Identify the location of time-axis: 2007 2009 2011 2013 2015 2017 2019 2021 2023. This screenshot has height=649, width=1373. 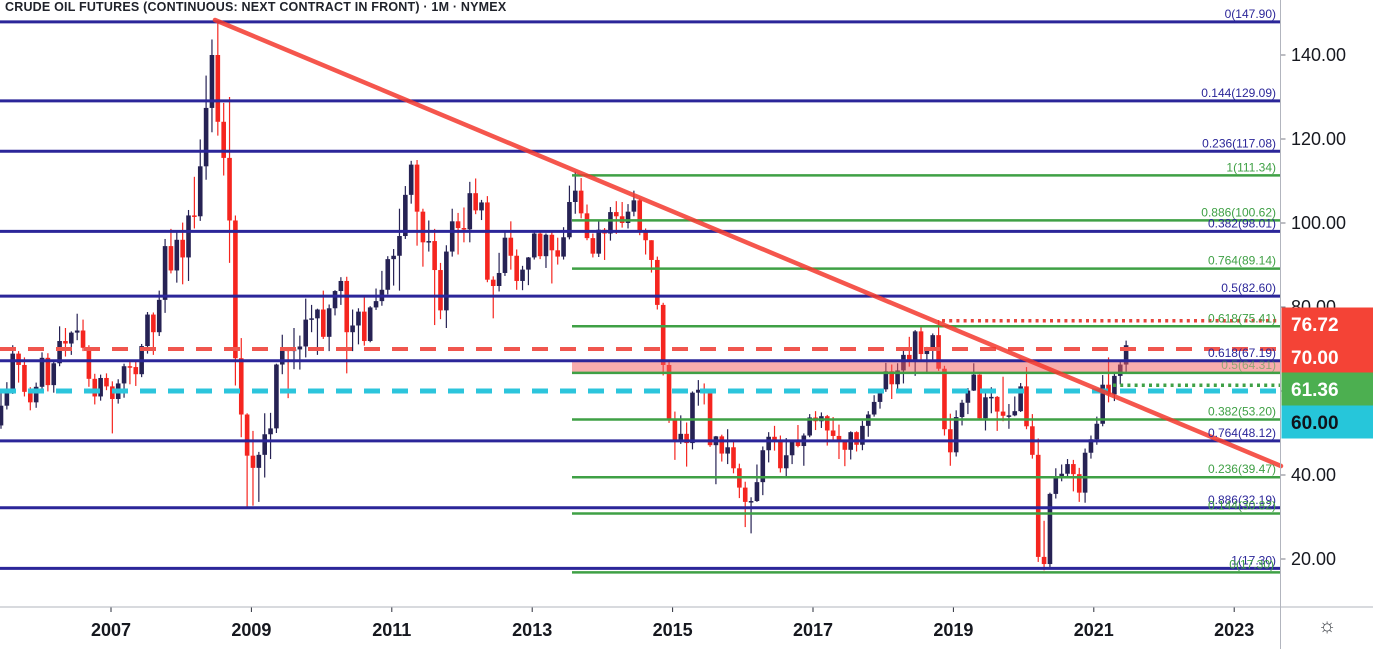
(672, 623).